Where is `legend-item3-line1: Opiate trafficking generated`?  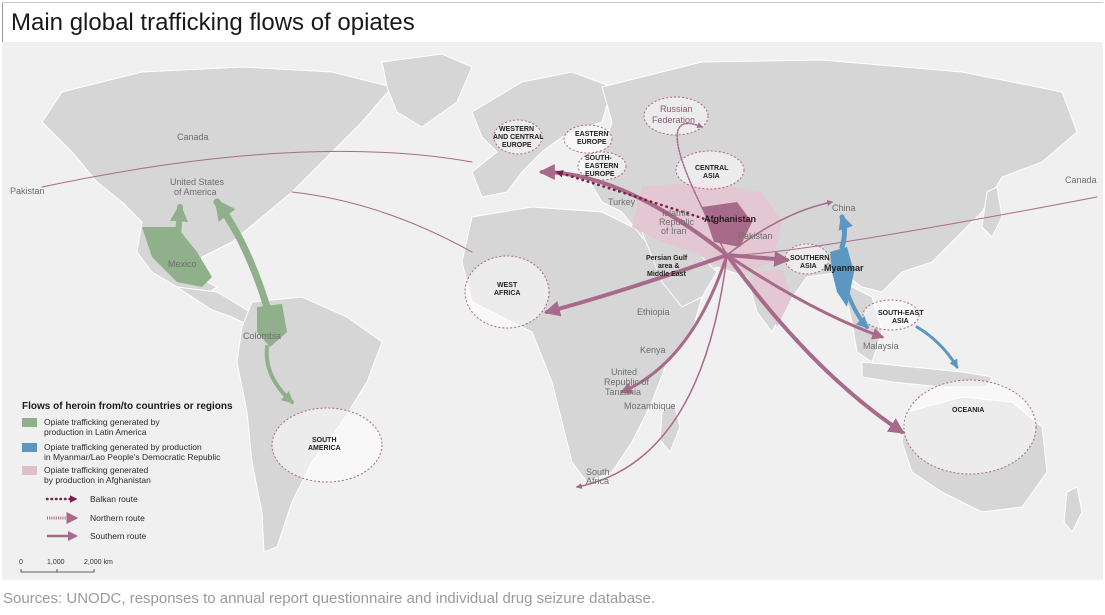
legend-item3-line1: Opiate trafficking generated is located at coordinates (96, 470).